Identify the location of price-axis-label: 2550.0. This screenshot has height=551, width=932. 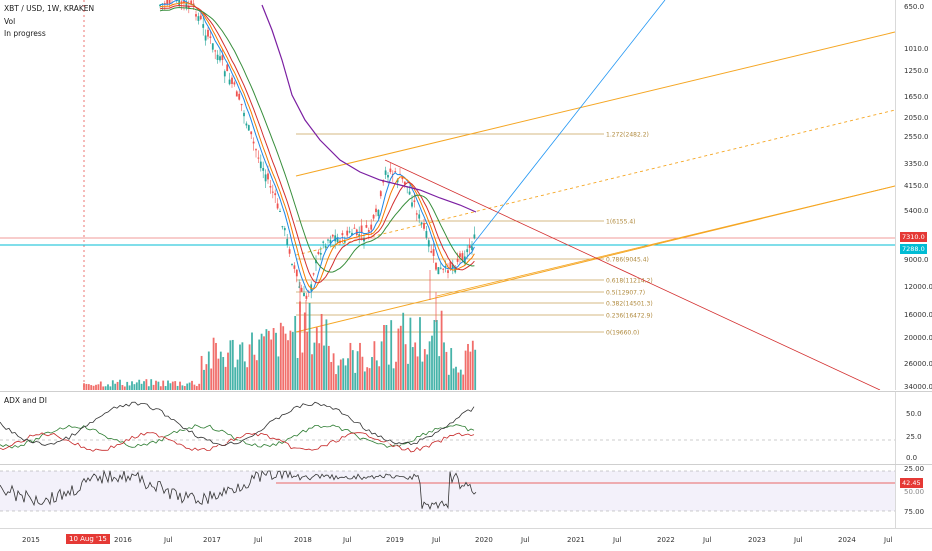
(916, 137).